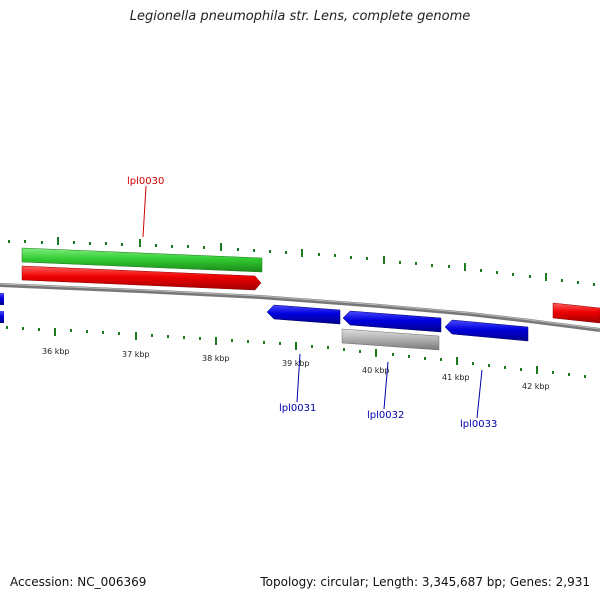  Describe the element at coordinates (456, 377) in the screenshot. I see `tick-label-41: 41 kbp` at that location.